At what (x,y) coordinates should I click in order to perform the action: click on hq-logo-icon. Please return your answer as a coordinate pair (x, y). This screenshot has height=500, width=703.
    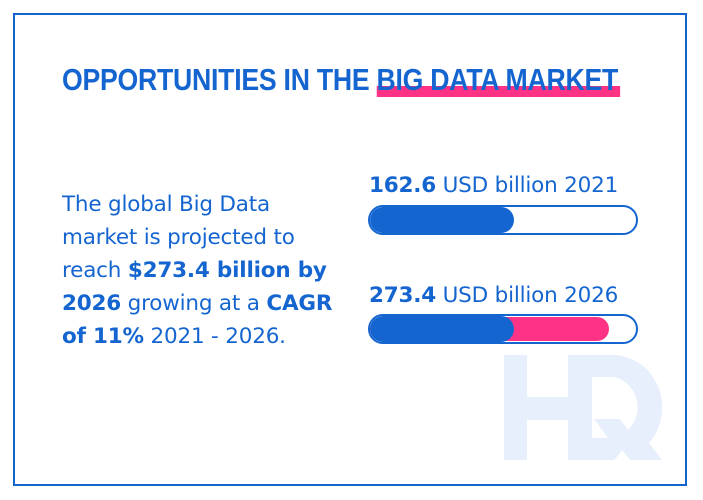
    Looking at the image, I should click on (583, 407).